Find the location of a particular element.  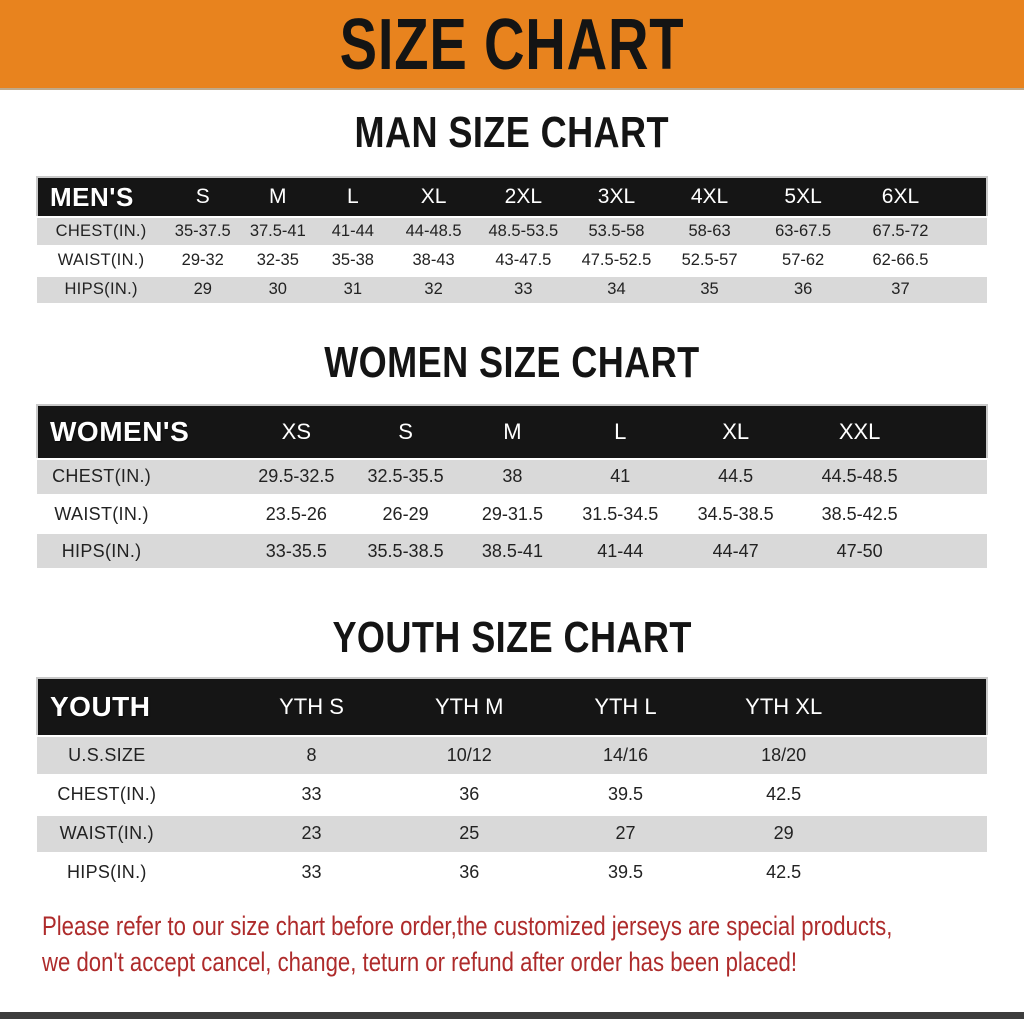

youth-category-label: YOUTH is located at coordinates (134, 707).